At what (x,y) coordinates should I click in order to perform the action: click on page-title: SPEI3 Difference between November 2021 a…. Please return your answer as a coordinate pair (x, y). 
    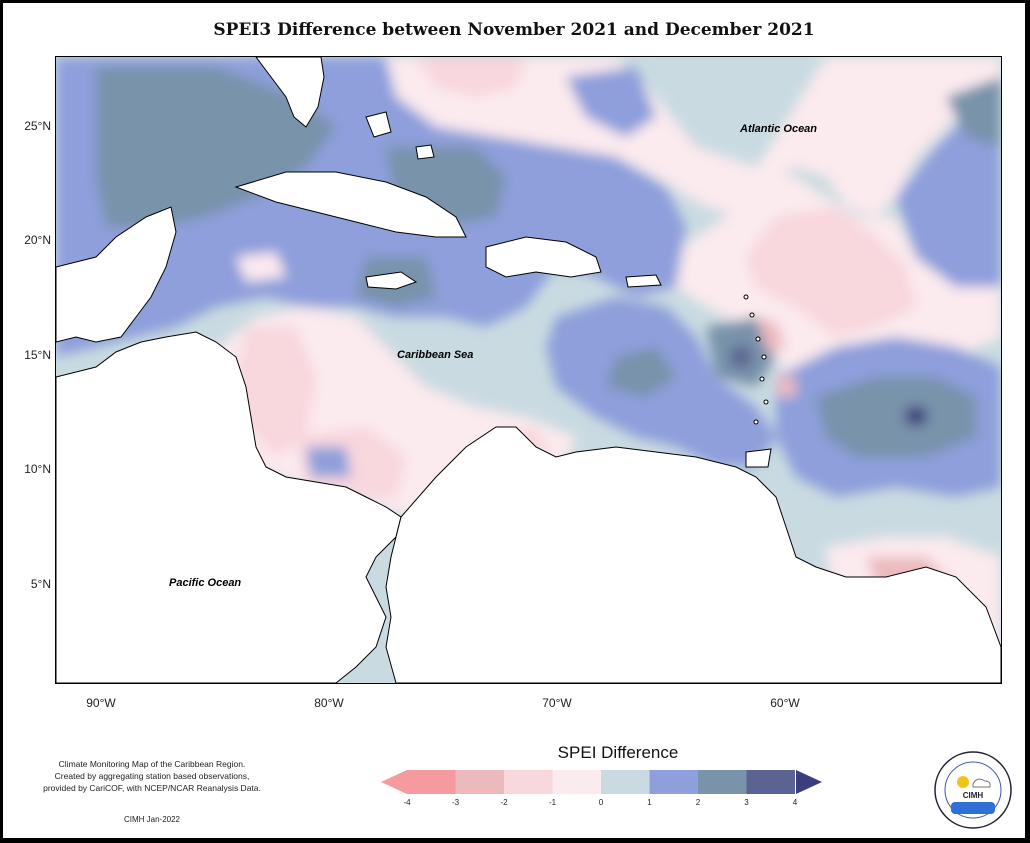
    Looking at the image, I should click on (514, 30).